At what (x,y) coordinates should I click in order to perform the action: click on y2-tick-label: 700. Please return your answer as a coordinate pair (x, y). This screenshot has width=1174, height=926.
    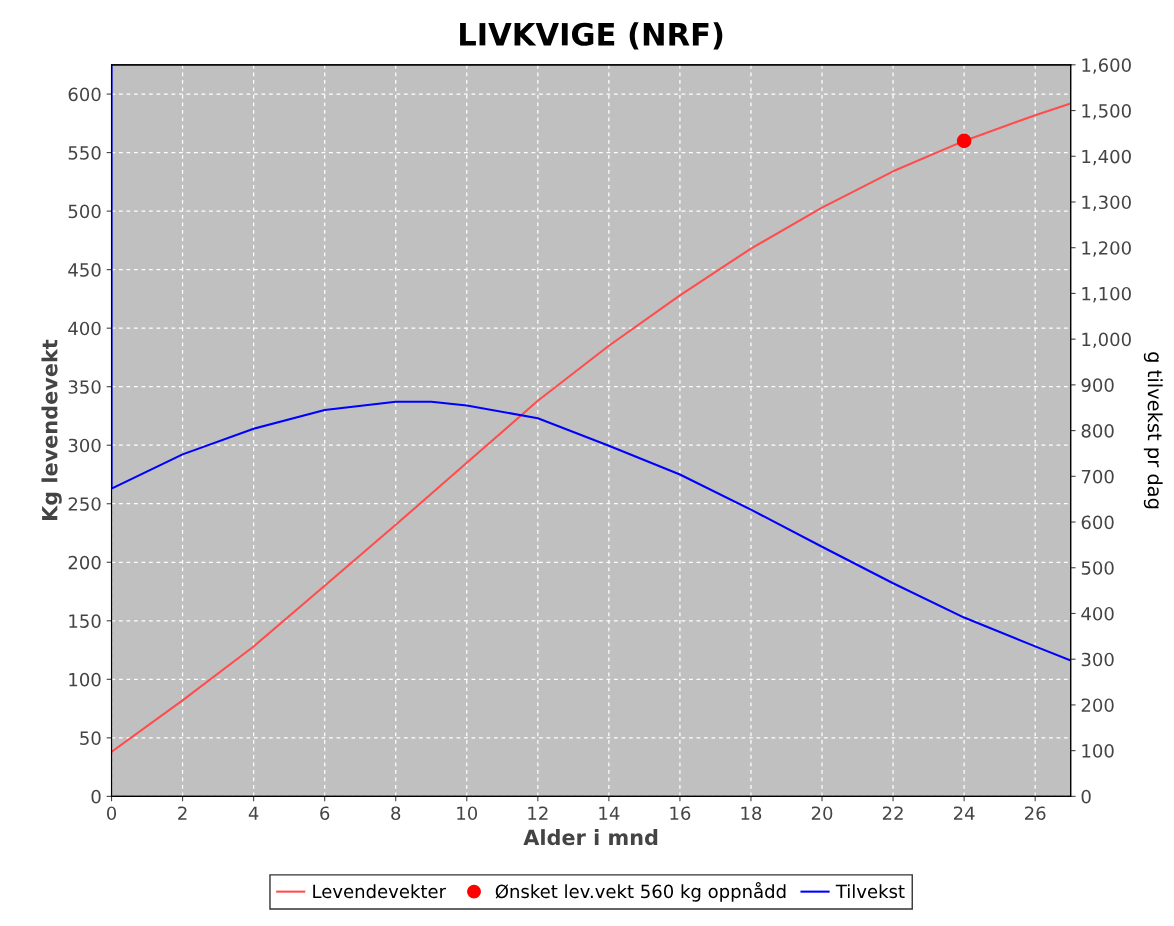
    Looking at the image, I should click on (1097, 476).